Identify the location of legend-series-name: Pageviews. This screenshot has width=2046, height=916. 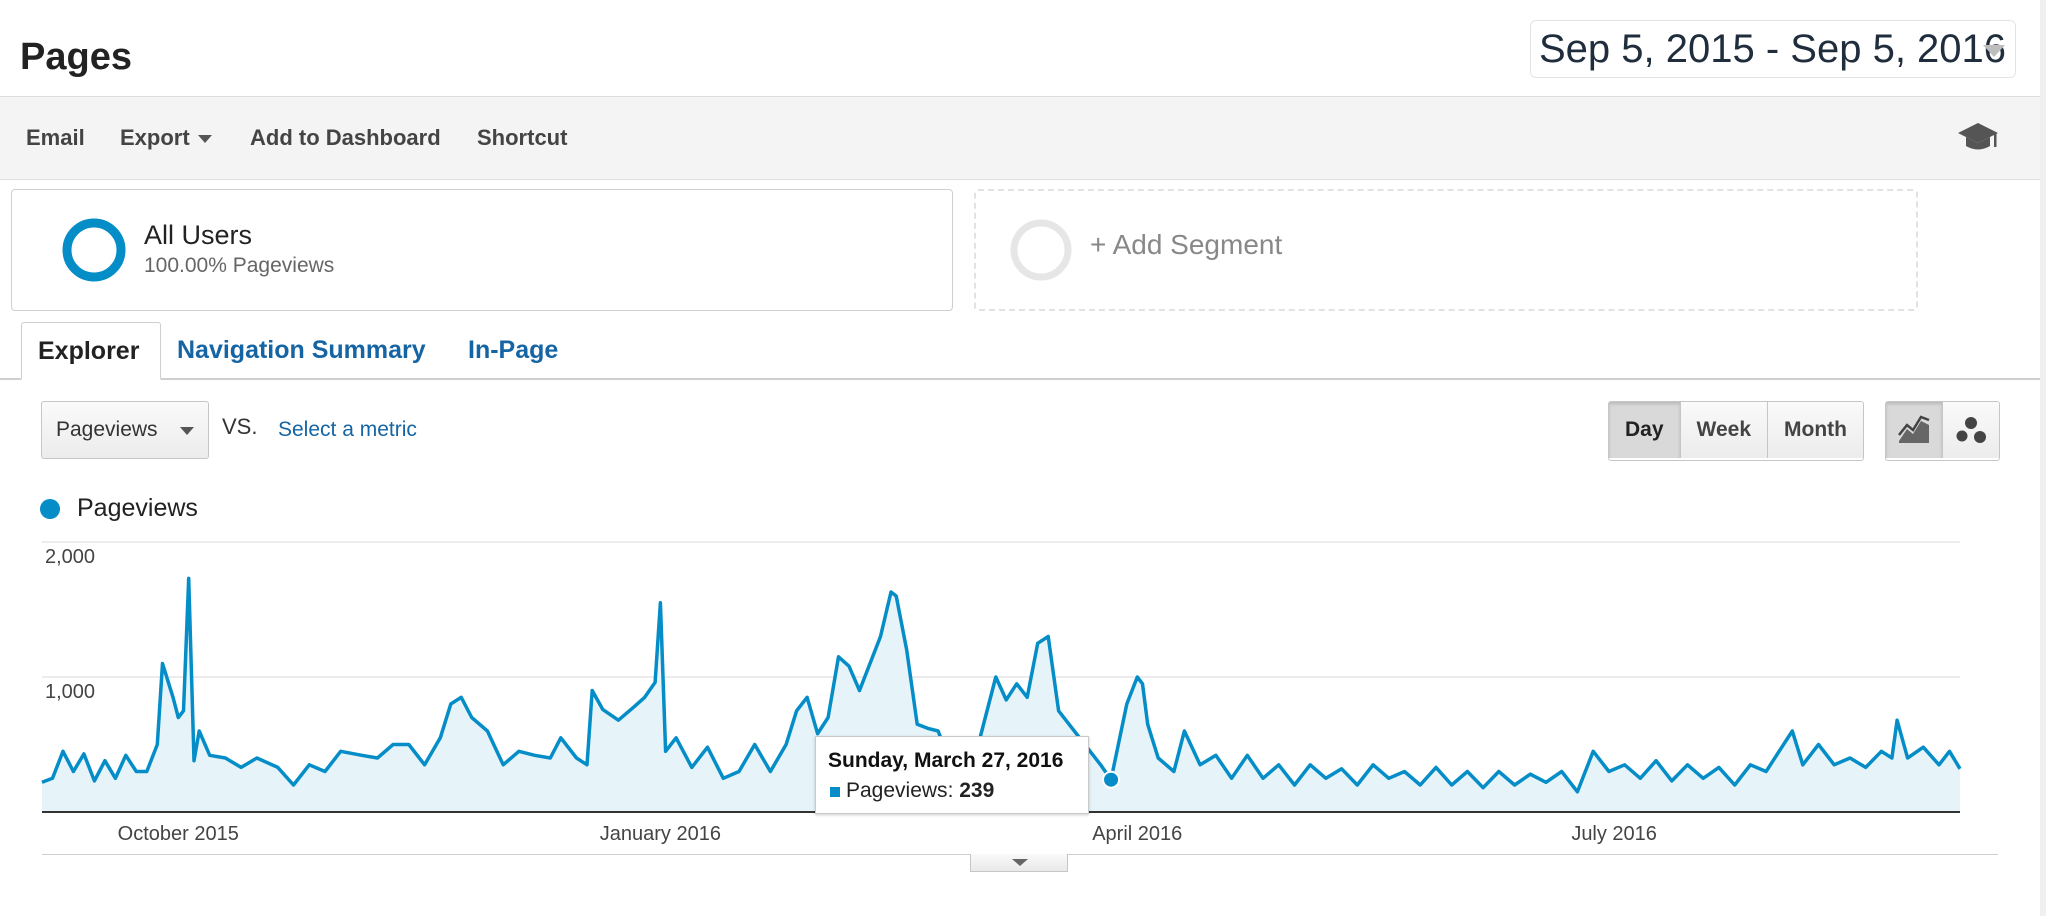
(137, 508).